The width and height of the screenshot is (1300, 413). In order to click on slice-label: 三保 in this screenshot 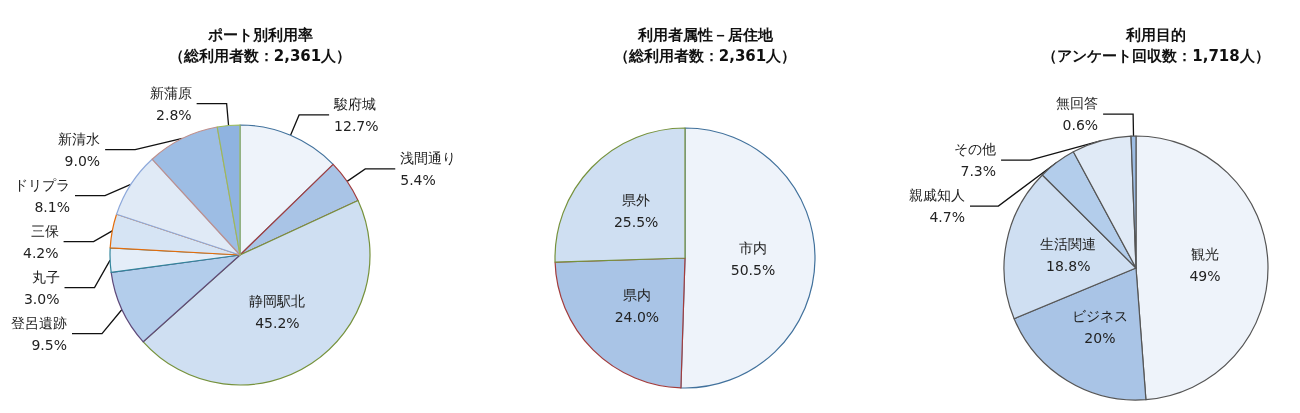, I will do `click(44, 230)`.